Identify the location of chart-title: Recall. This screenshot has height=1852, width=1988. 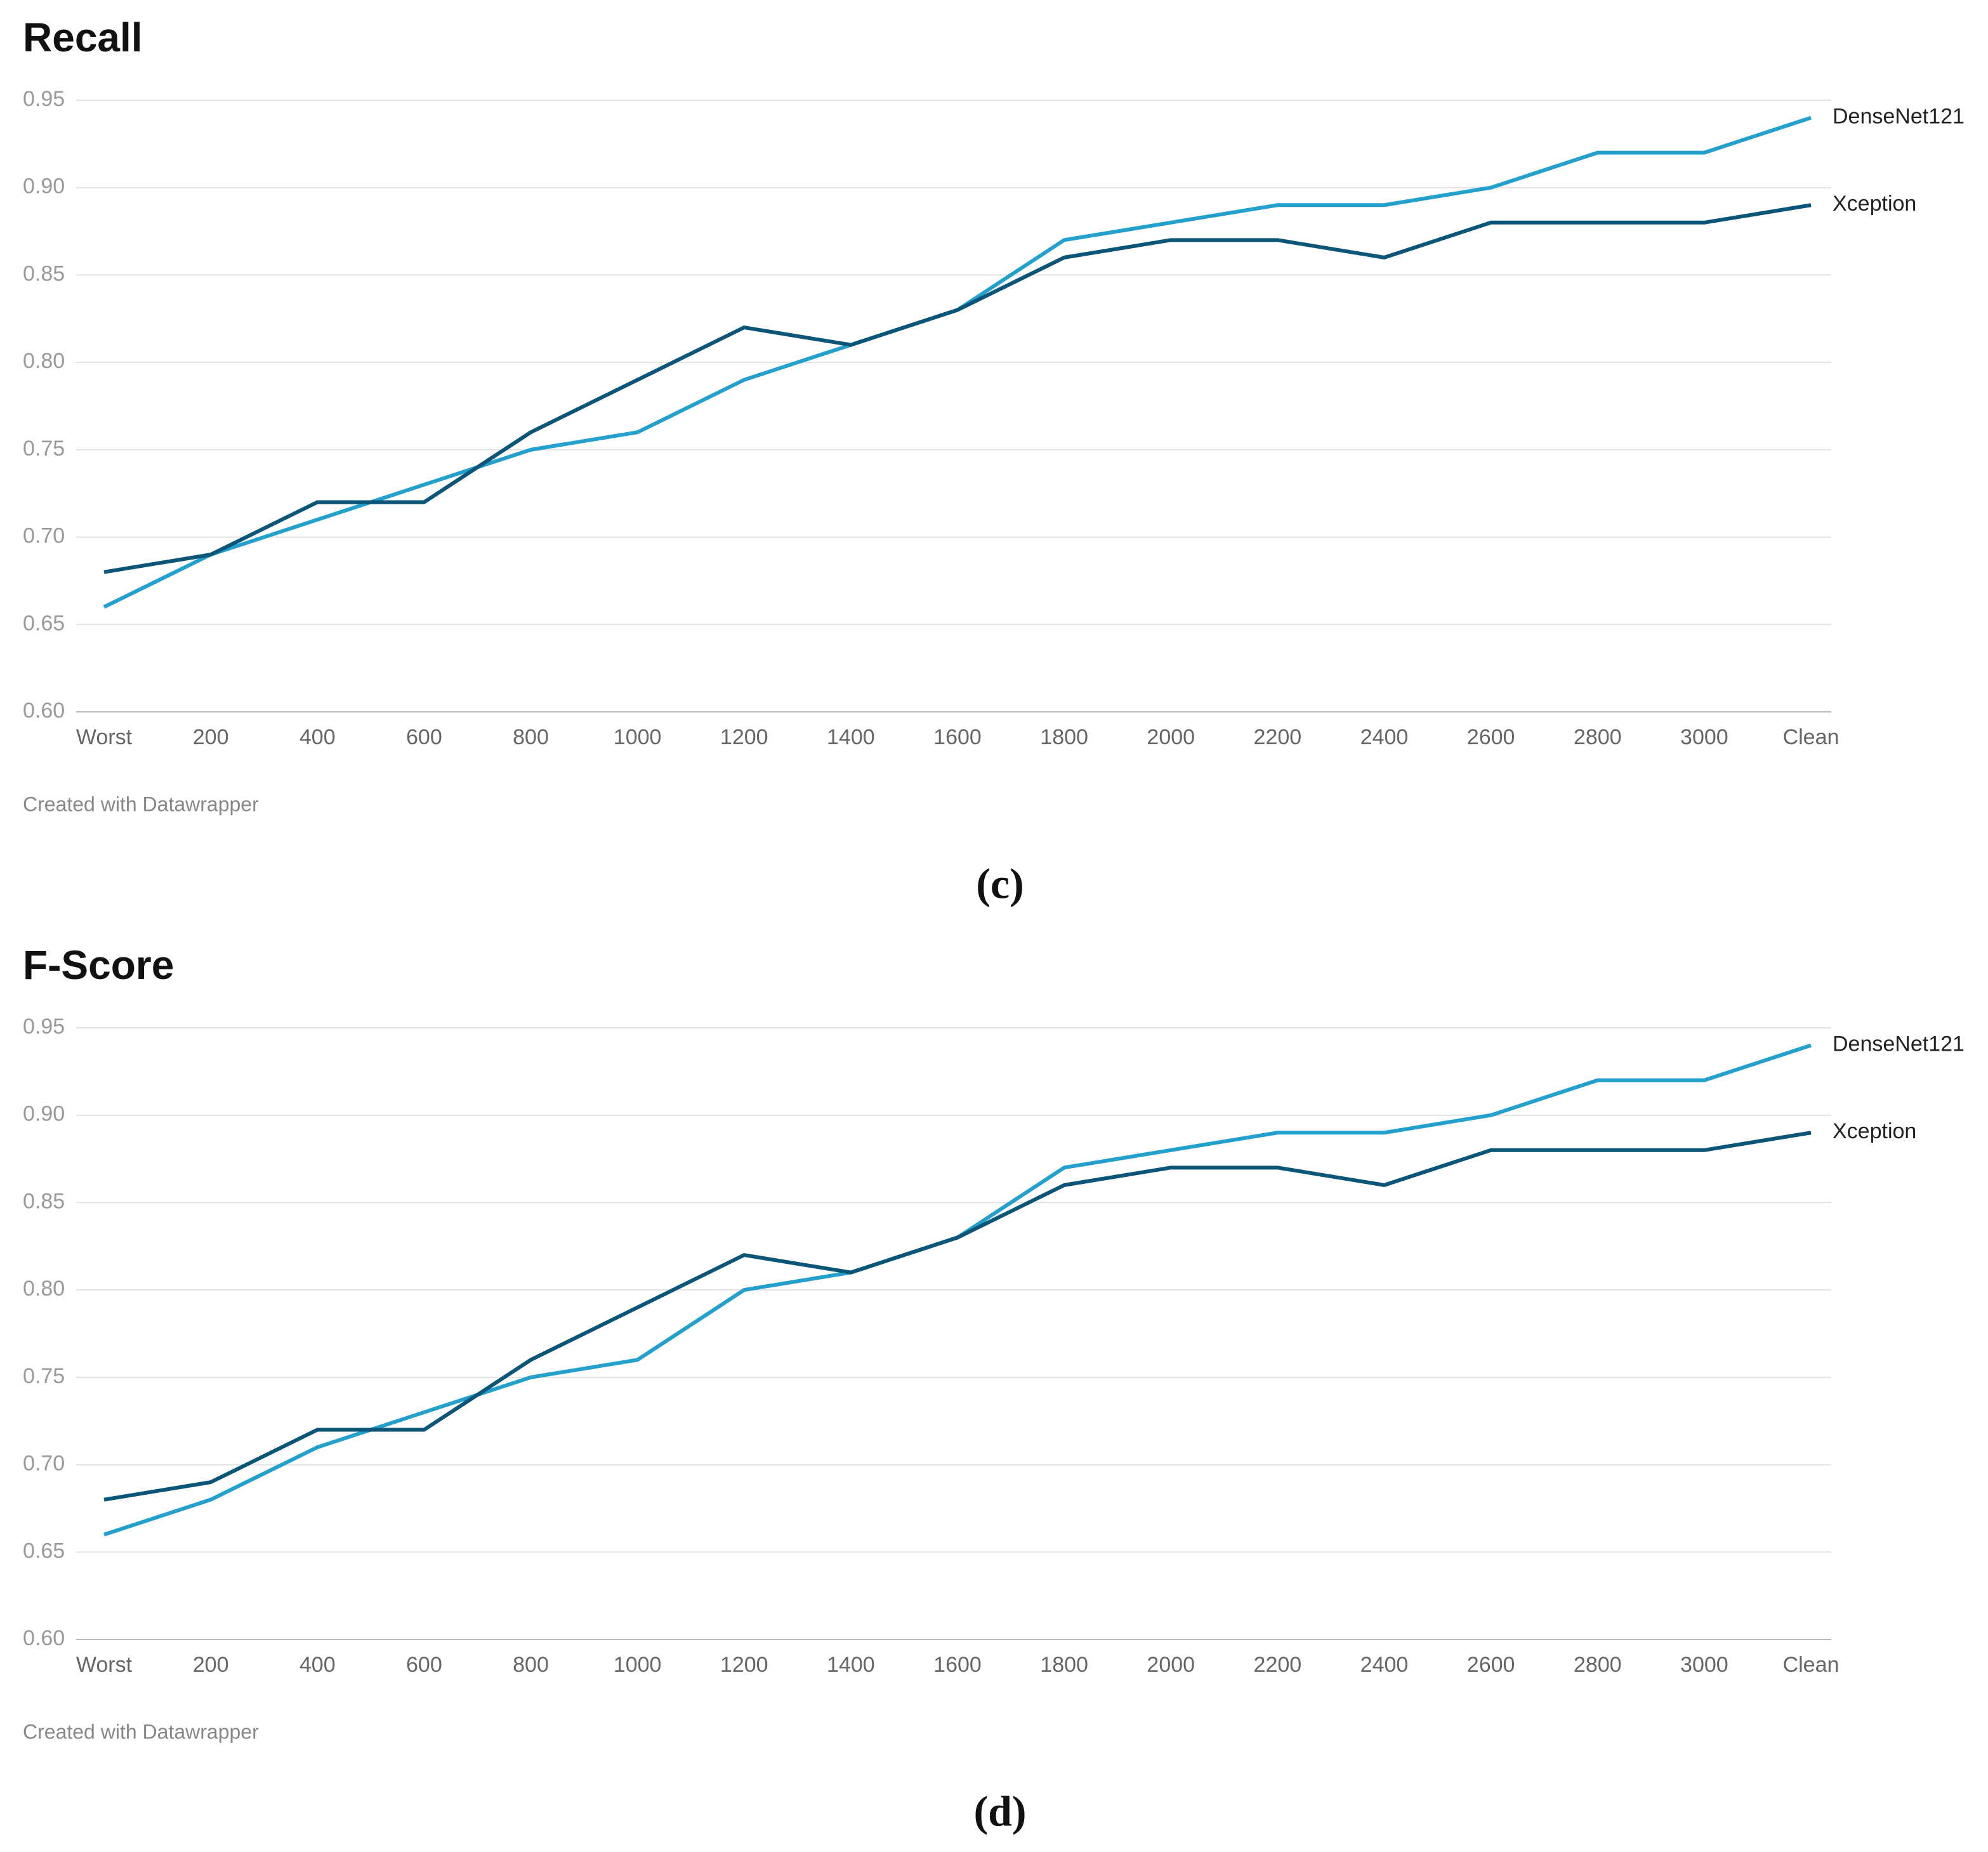
(83, 37).